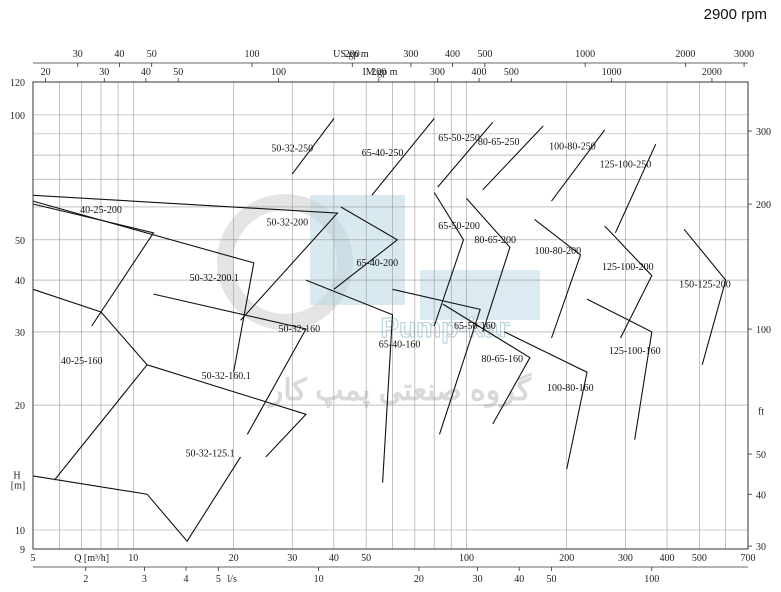 The image size is (781, 592). I want to click on ls-axis-label: l/s, so click(232, 579).